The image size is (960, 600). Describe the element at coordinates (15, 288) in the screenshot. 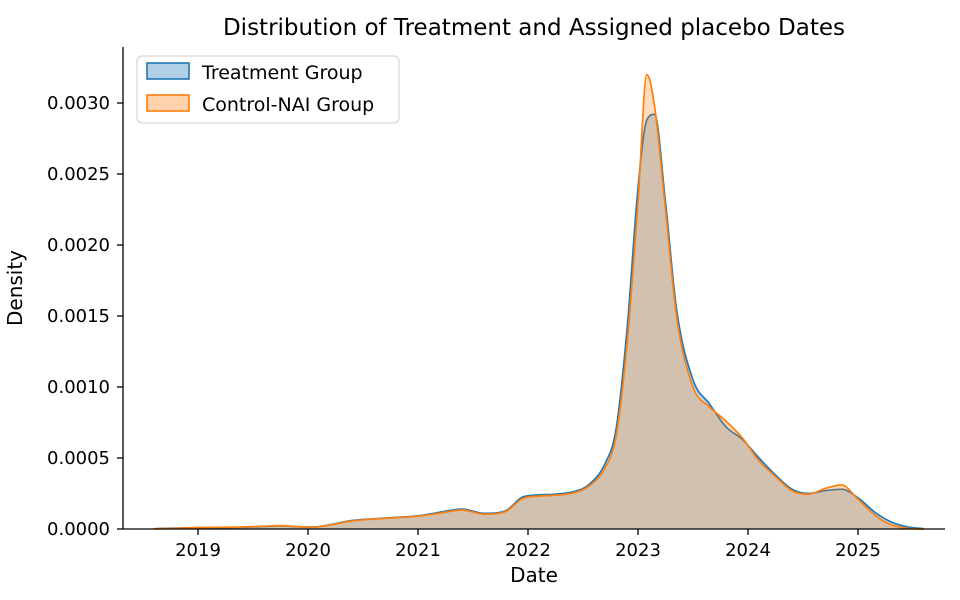

I see `y-axis-label: Density` at that location.